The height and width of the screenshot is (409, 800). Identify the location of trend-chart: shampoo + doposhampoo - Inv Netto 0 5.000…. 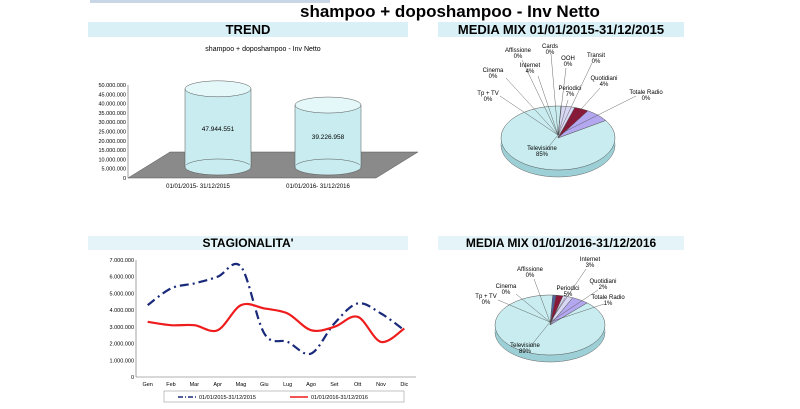
(258, 118).